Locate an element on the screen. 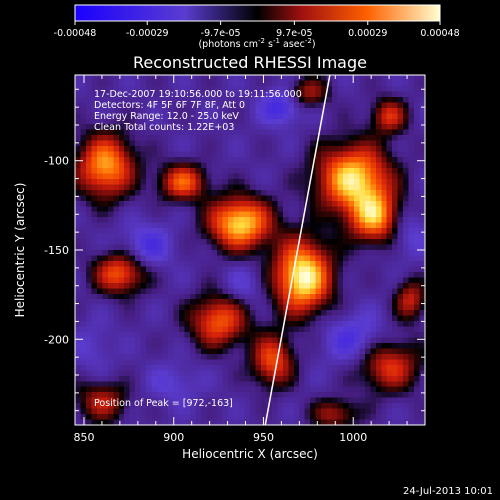 This screenshot has height=500, width=500. colorbar-tick-label: -9.7e-05 is located at coordinates (221, 33).